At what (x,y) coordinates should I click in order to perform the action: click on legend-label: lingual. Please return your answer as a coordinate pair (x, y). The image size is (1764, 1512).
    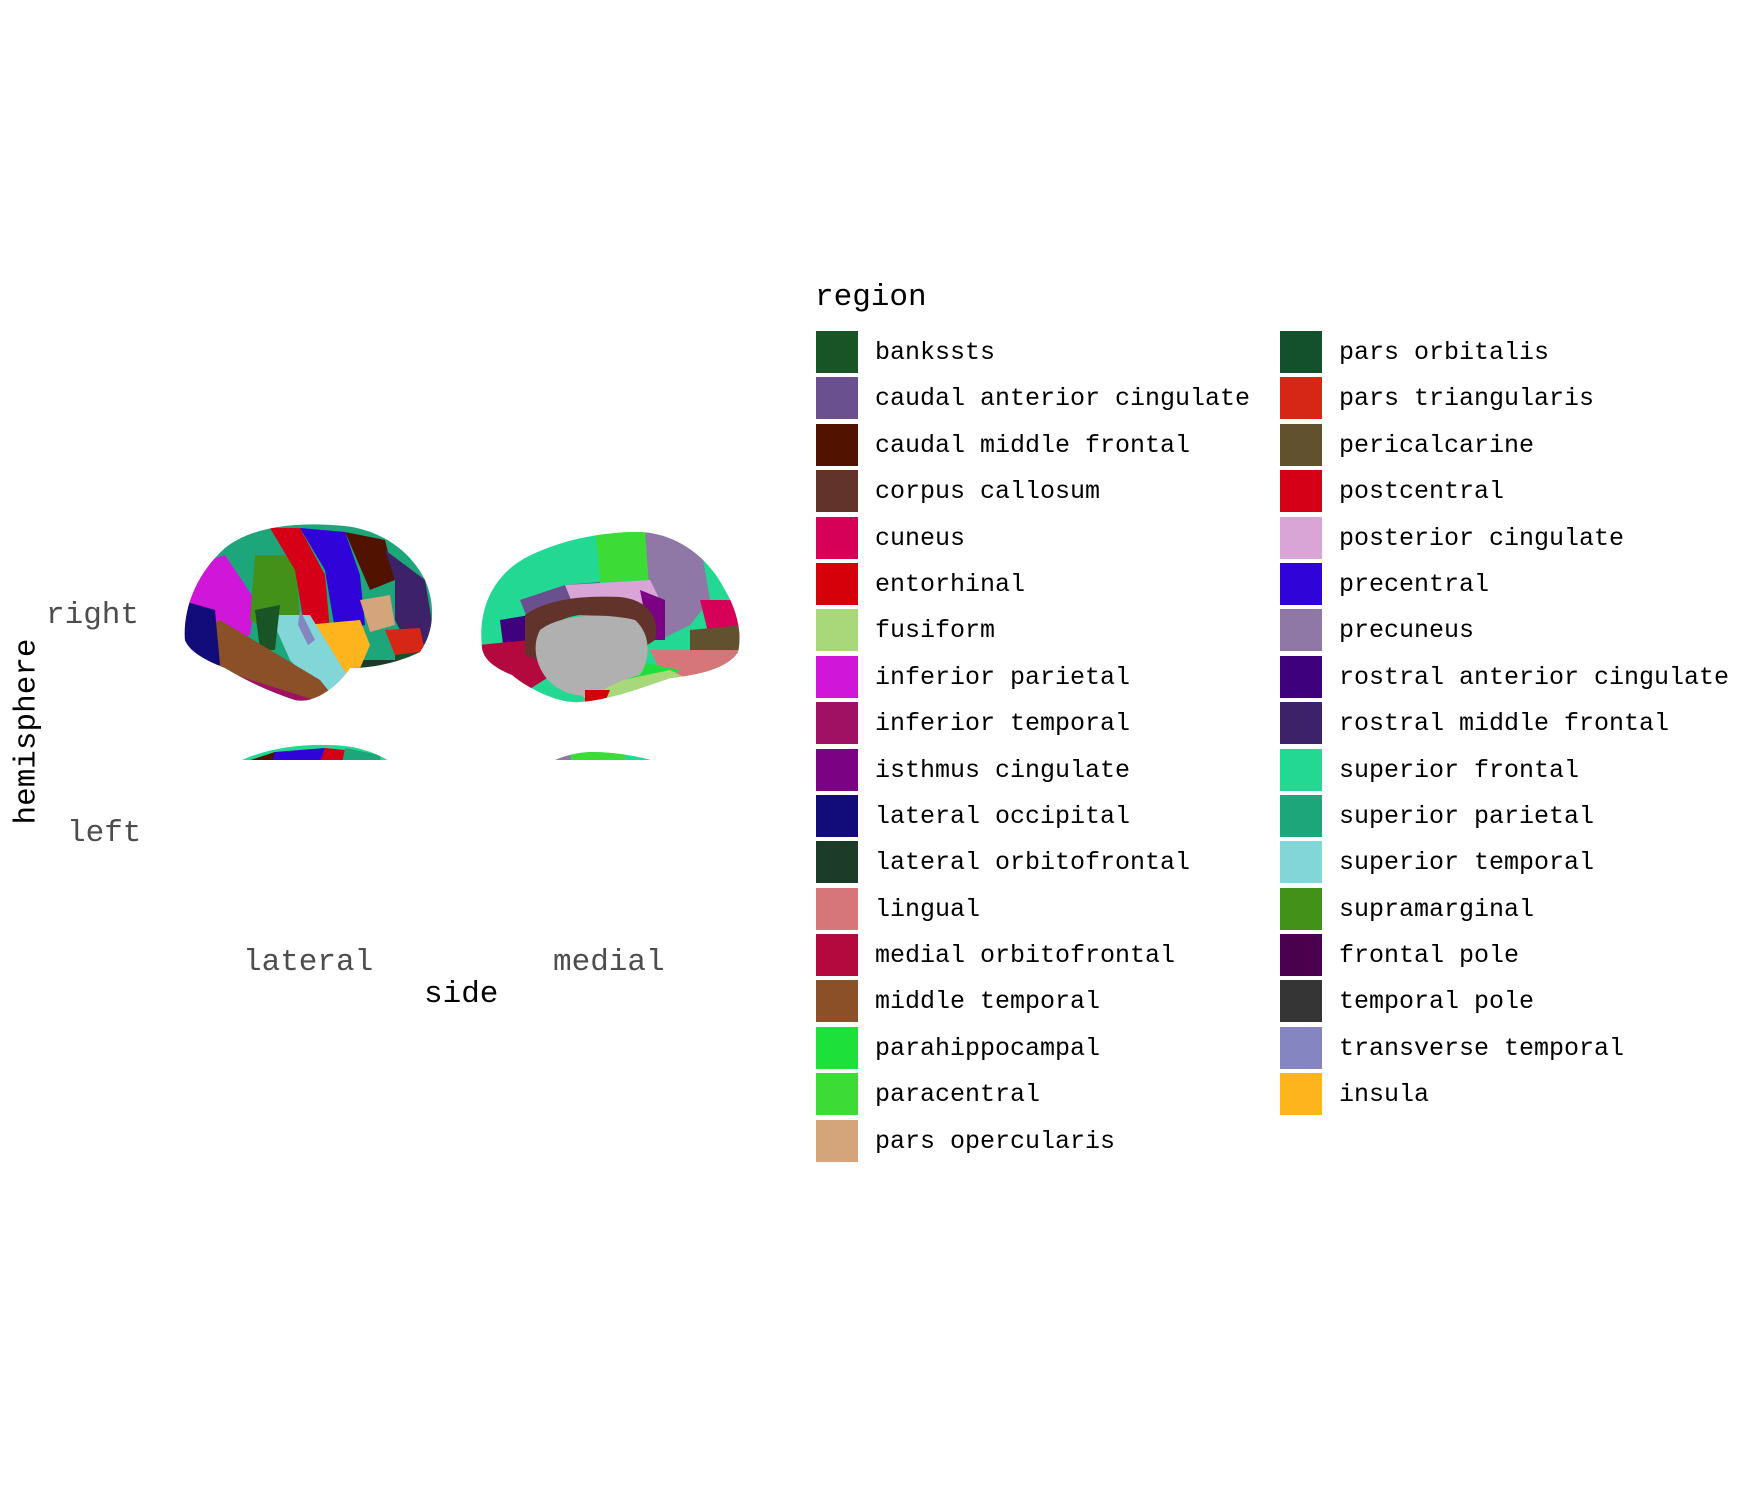
    Looking at the image, I should click on (928, 909).